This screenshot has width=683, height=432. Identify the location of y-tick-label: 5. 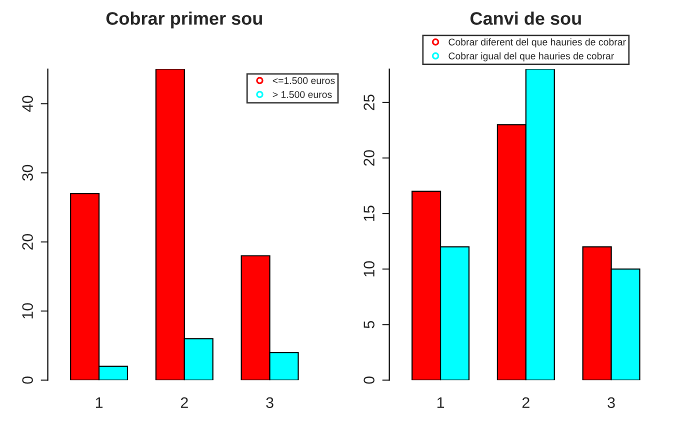
(369, 324).